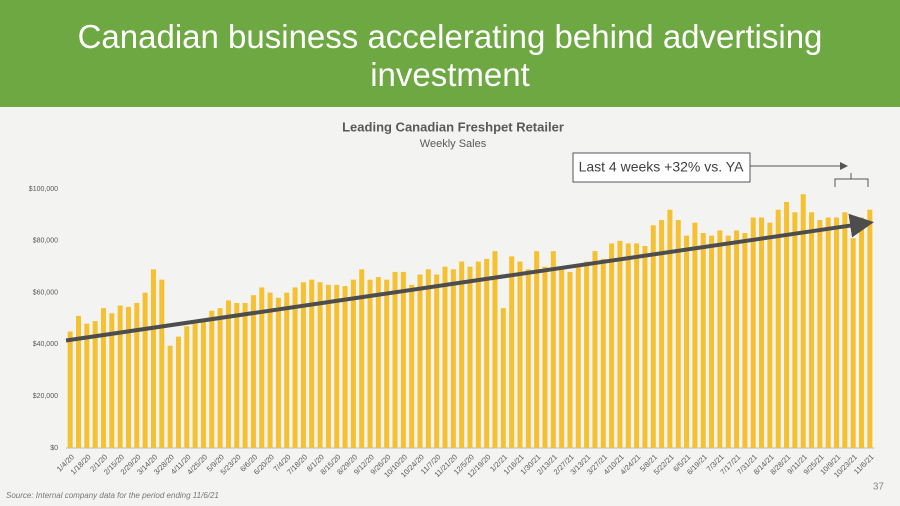 This screenshot has width=900, height=506. I want to click on chart-subtitle: Weekly Sales, so click(453, 144).